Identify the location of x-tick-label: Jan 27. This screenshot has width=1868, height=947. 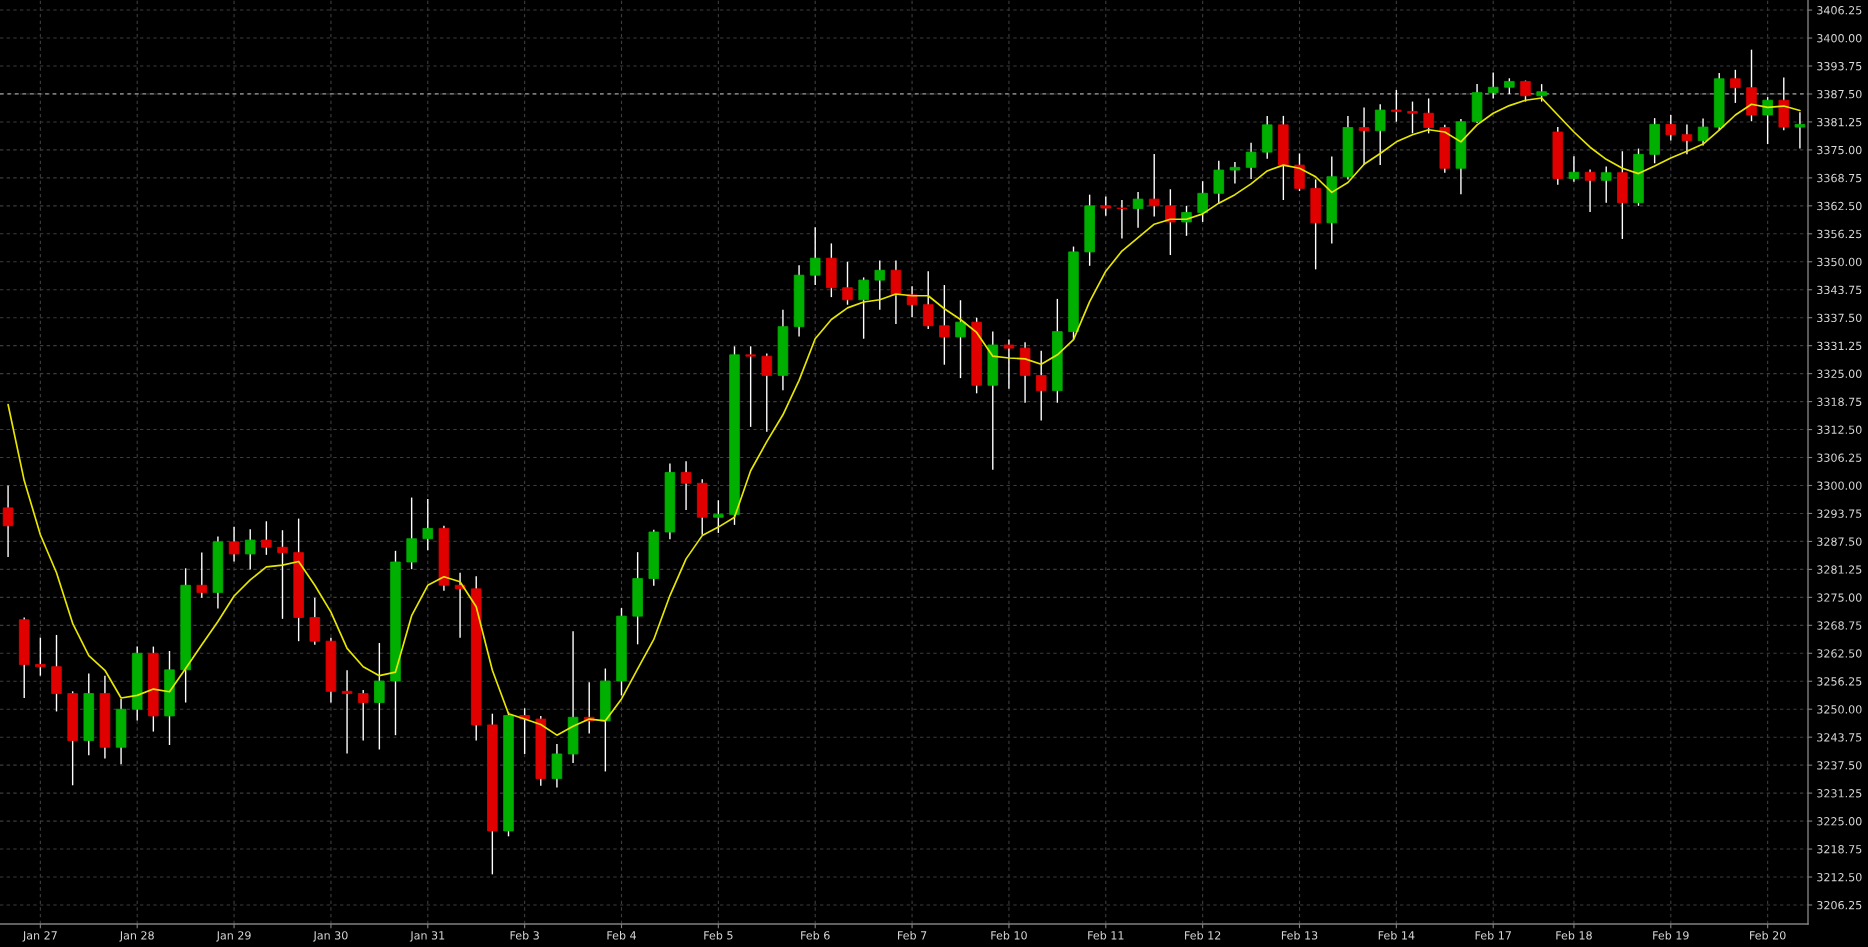
(39, 936).